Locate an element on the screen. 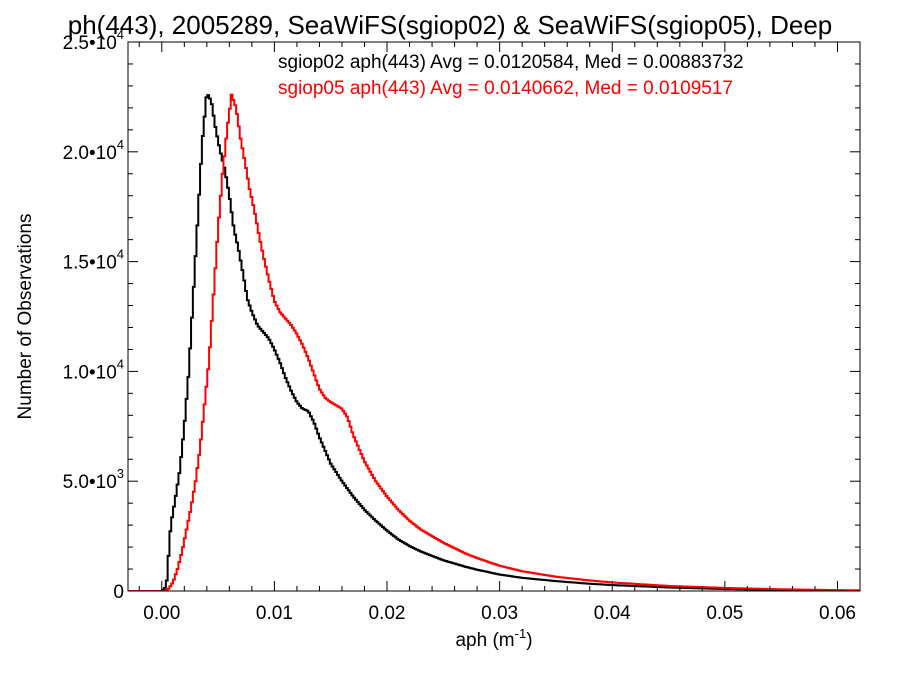 The image size is (900, 675). x-tick-label: 0.06 is located at coordinates (837, 613).